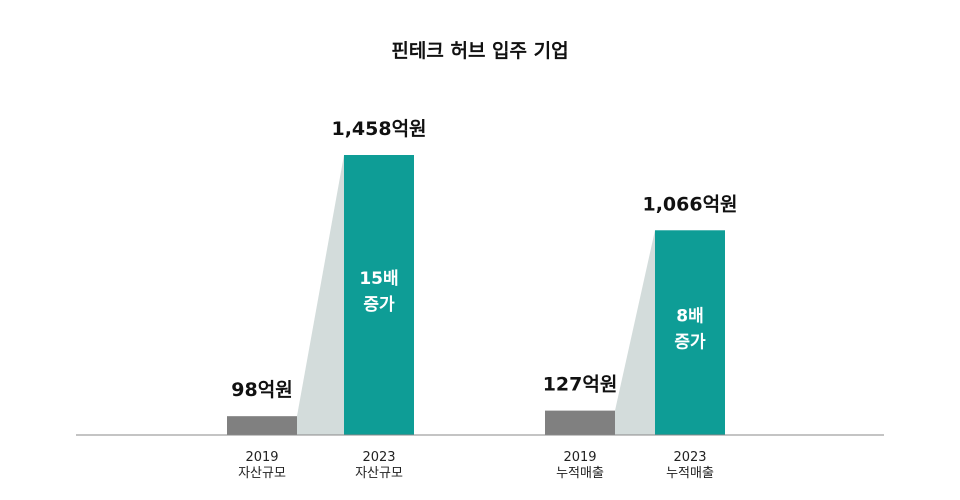 This screenshot has width=960, height=500. What do you see at coordinates (689, 317) in the screenshot?
I see `growth-annotation: 8배` at bounding box center [689, 317].